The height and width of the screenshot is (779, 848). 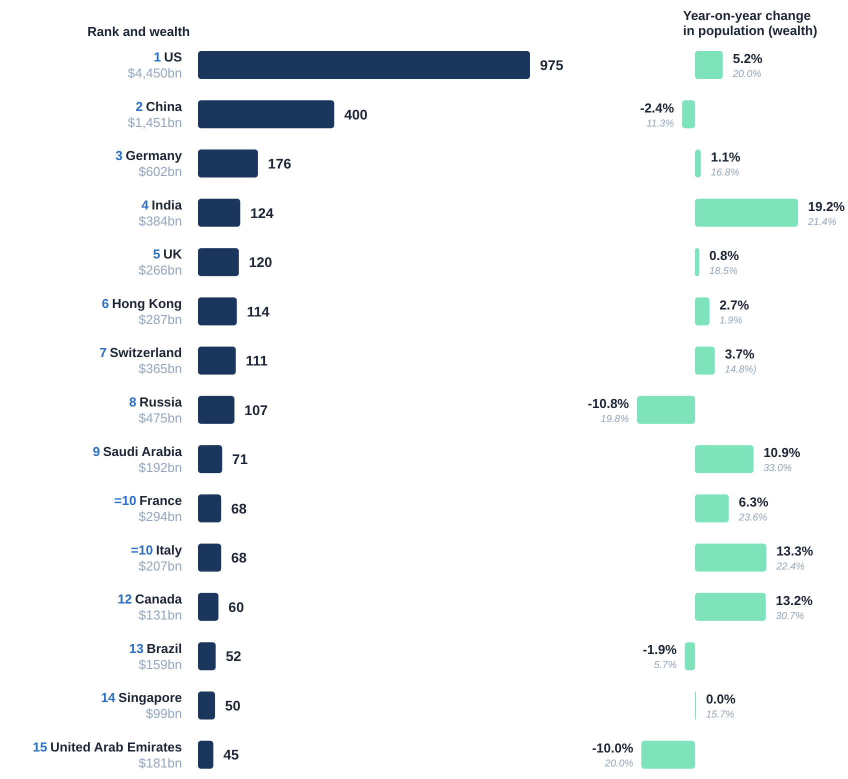 What do you see at coordinates (734, 311) in the screenshot?
I see `data-label: 2.7% 1.9%` at bounding box center [734, 311].